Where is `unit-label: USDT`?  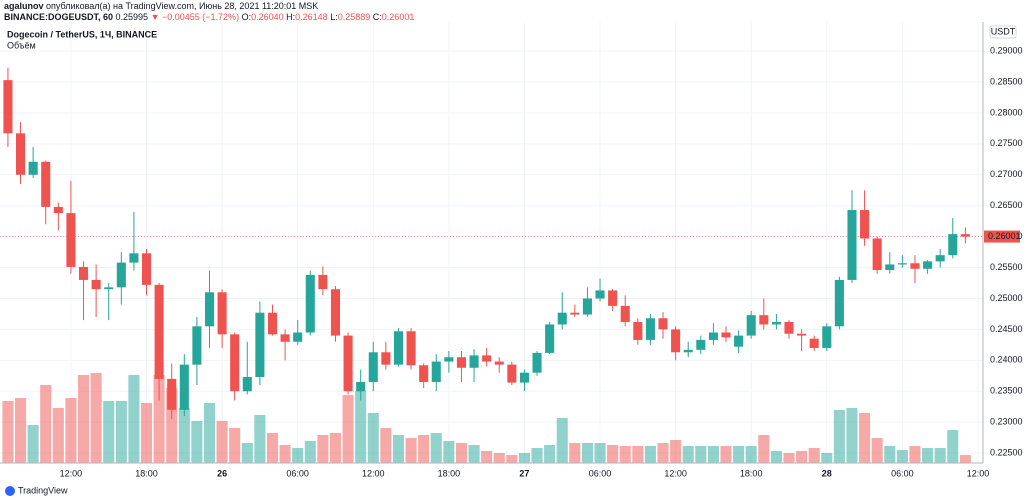
unit-label: USDT is located at coordinates (1003, 31).